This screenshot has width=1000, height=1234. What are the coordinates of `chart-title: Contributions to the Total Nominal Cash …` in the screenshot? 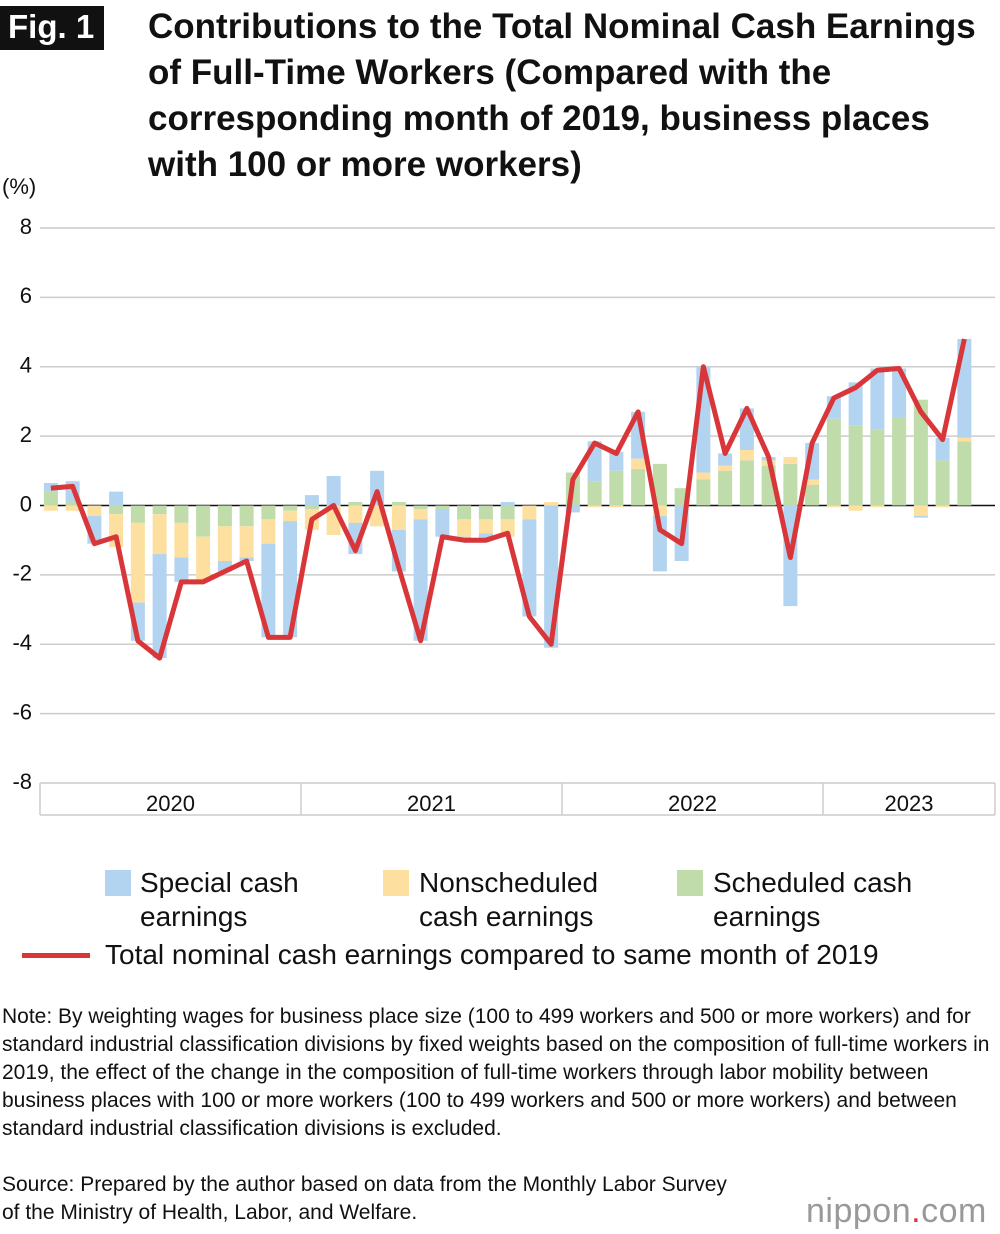 It's located at (562, 95).